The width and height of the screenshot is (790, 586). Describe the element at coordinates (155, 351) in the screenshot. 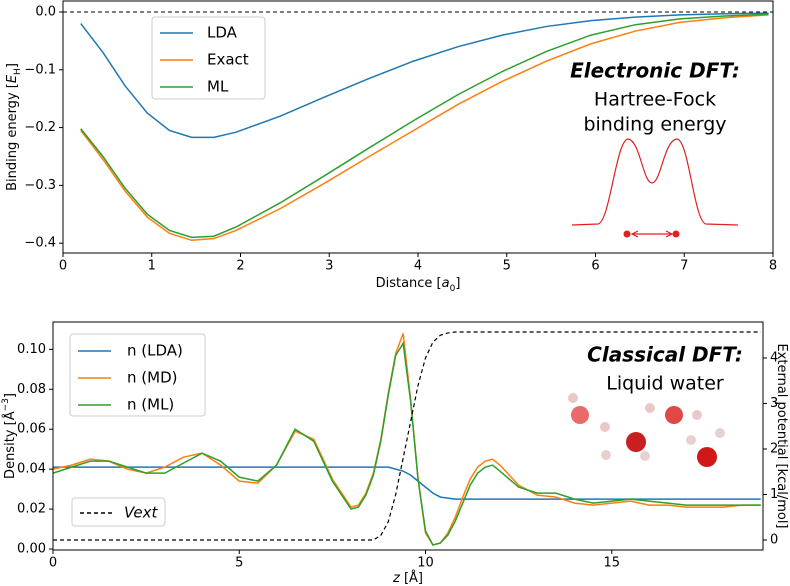

I see `legend-label: n (LDA)` at that location.